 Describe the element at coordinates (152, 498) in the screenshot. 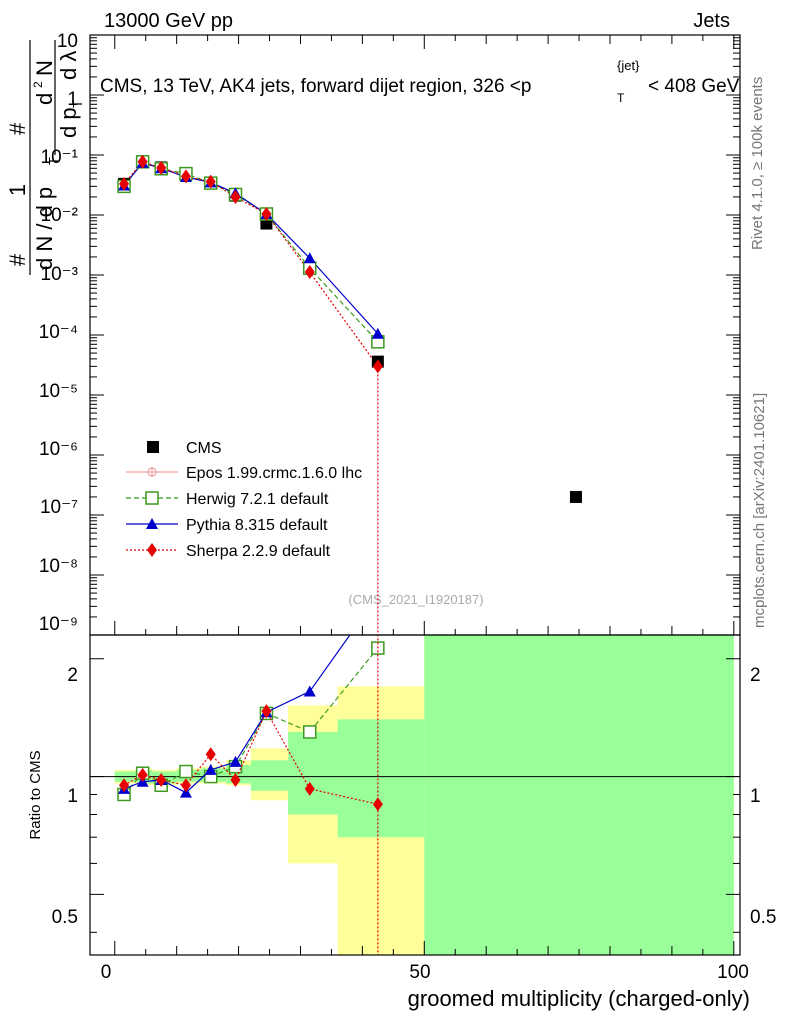

I see `legend-marker-herwig` at that location.